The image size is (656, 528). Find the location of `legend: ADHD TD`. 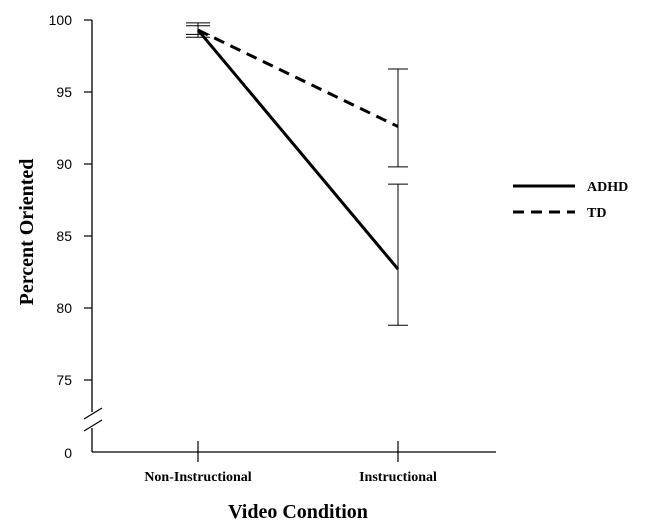

legend: ADHD TD is located at coordinates (570, 200).